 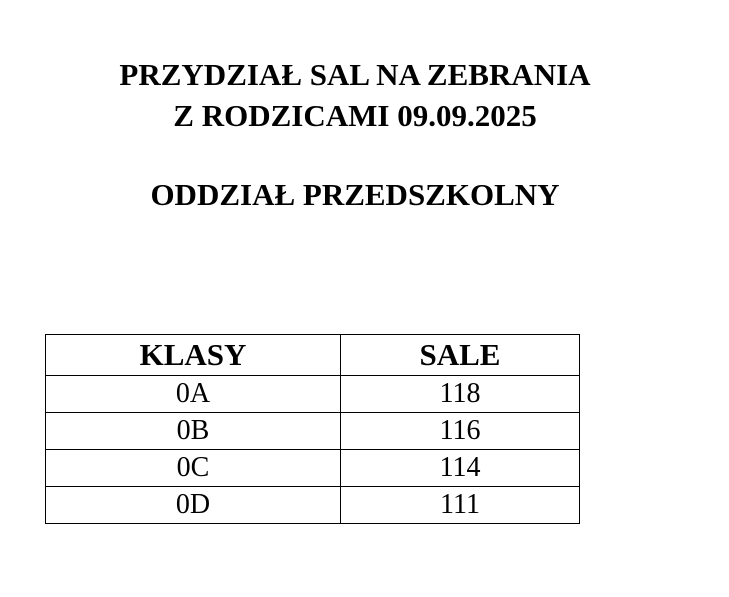 I want to click on class-cell: 0C, so click(x=193, y=468).